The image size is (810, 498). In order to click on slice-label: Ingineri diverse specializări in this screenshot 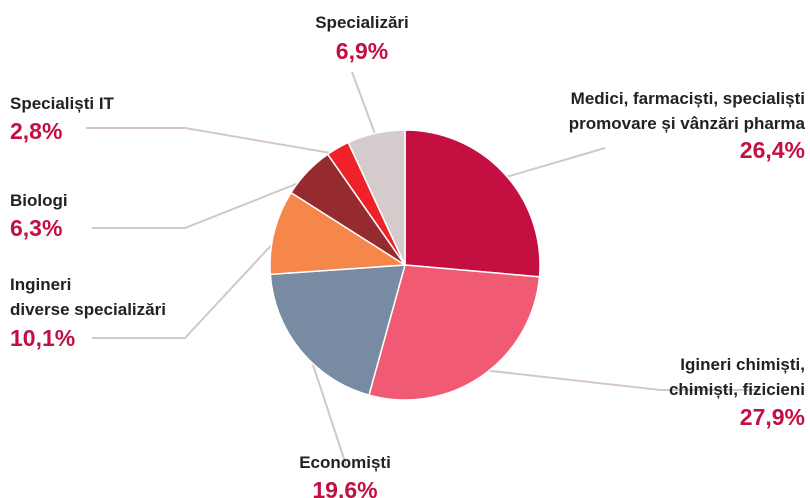, I will do `click(88, 297)`.